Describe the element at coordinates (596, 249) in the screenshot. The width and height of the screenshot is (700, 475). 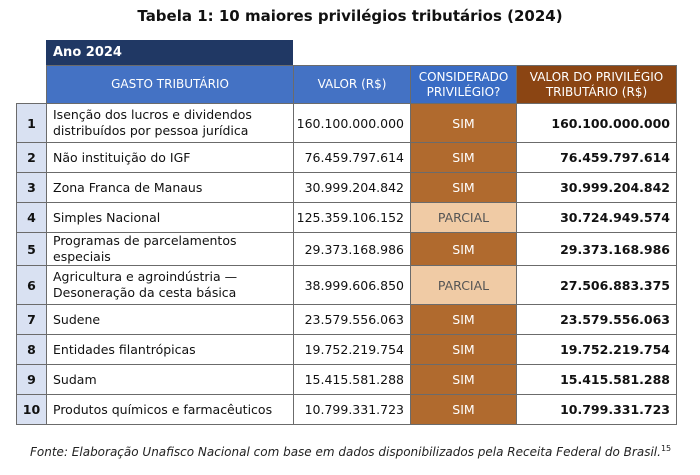
I see `row-privilegio: 29.373.168.986` at that location.